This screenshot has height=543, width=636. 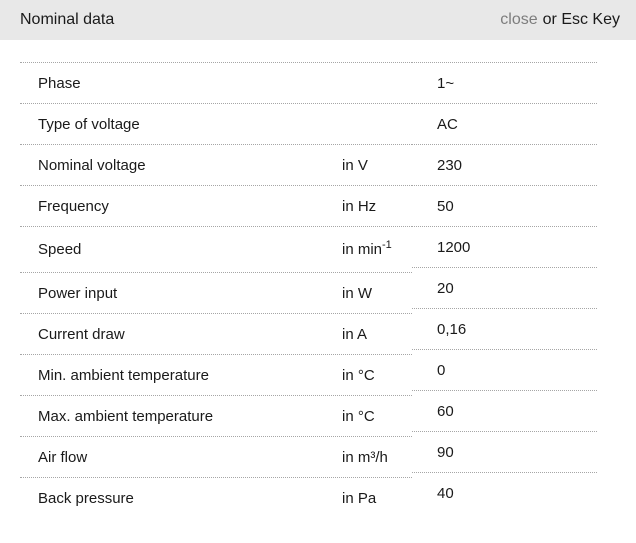 What do you see at coordinates (447, 124) in the screenshot?
I see `row-value: AC` at bounding box center [447, 124].